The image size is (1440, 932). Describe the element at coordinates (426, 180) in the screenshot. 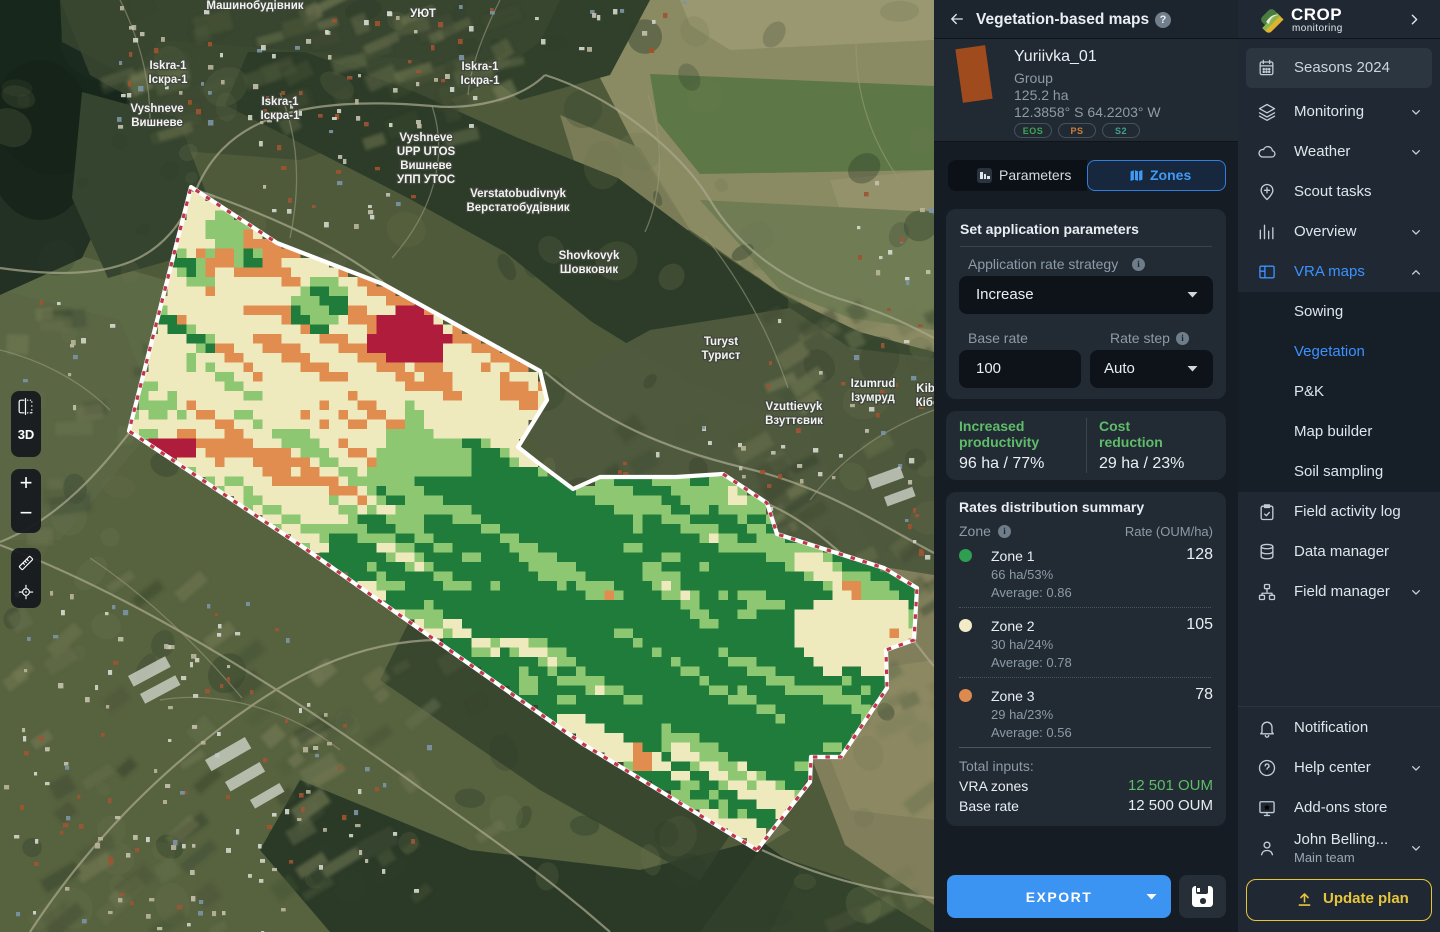

I see `svg-text: УПП УТОС` at that location.